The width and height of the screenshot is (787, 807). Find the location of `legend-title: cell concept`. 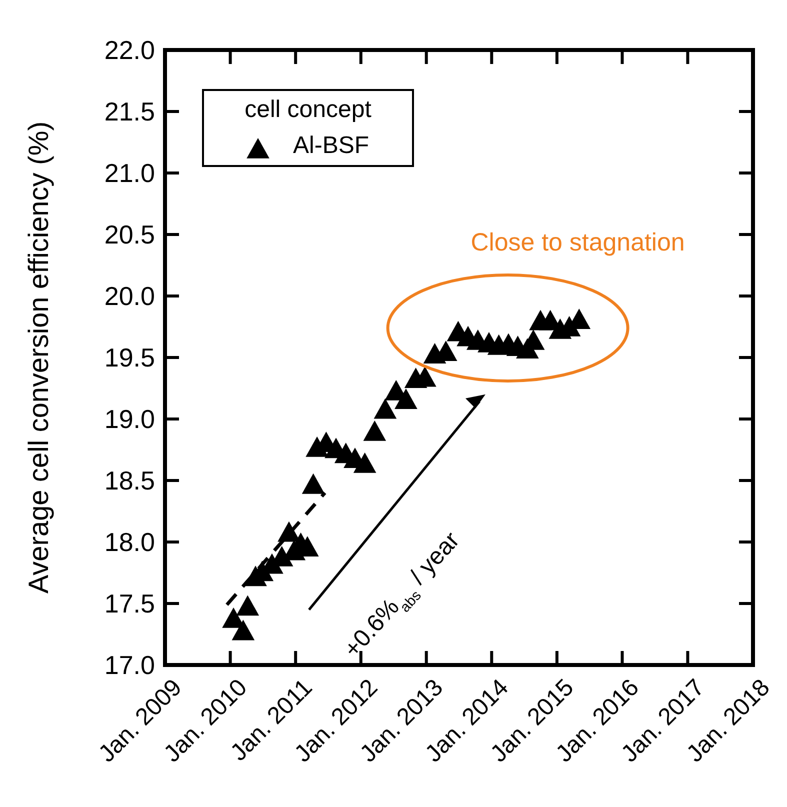

legend-title: cell concept is located at coordinates (308, 109).